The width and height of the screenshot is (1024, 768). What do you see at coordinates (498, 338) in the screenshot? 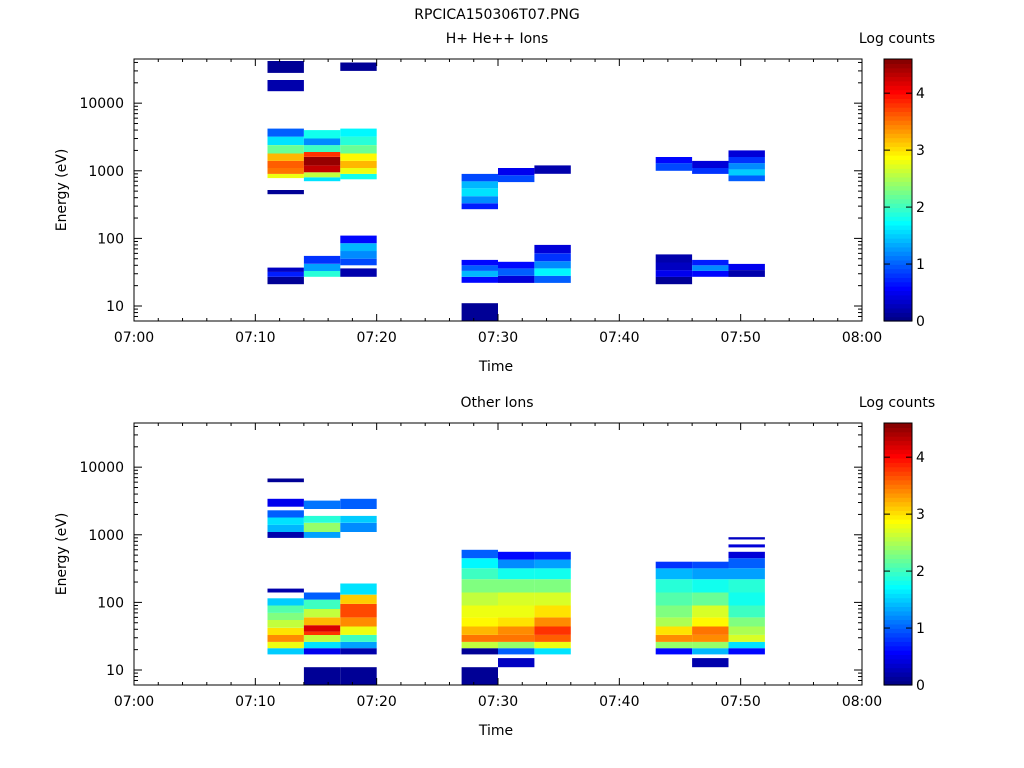
I see `x-tick-label: 07:30` at bounding box center [498, 338].